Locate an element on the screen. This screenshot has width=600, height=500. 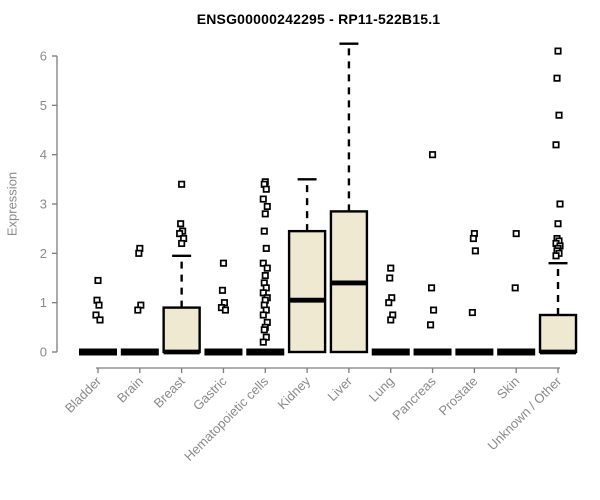
box-collapsed-gastric is located at coordinates (223, 352).